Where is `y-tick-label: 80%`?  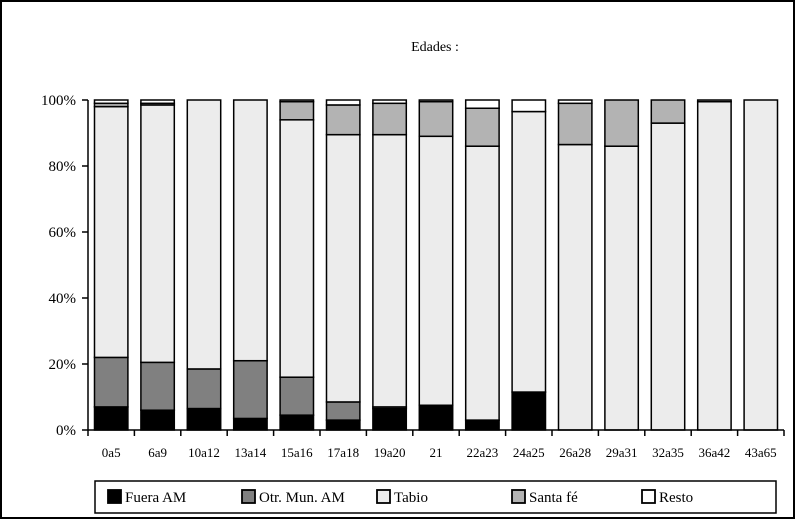 y-tick-label: 80% is located at coordinates (63, 167).